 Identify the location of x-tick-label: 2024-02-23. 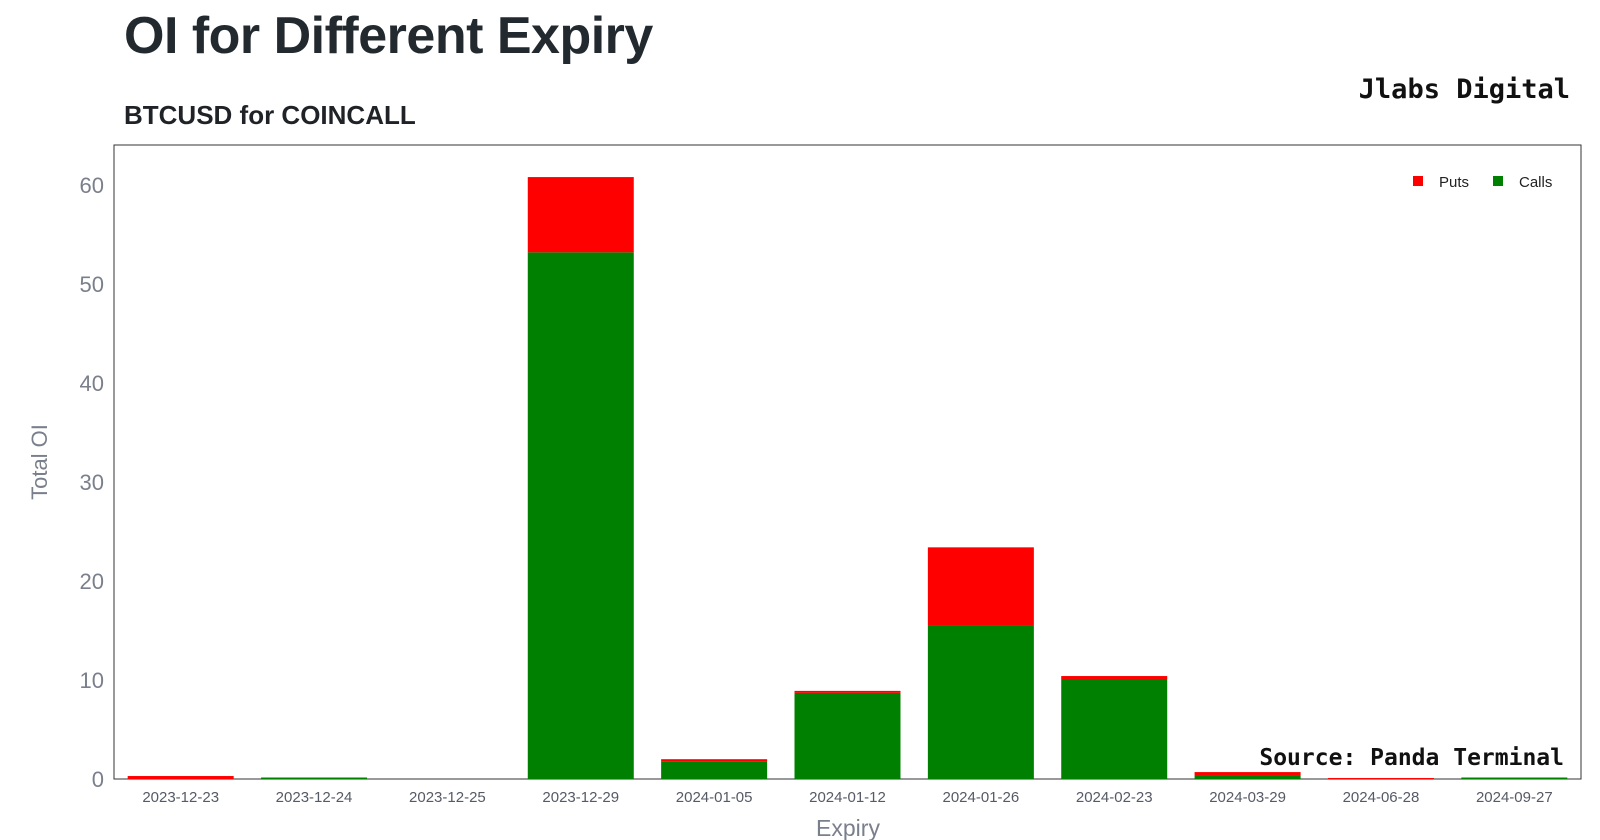
(1114, 797).